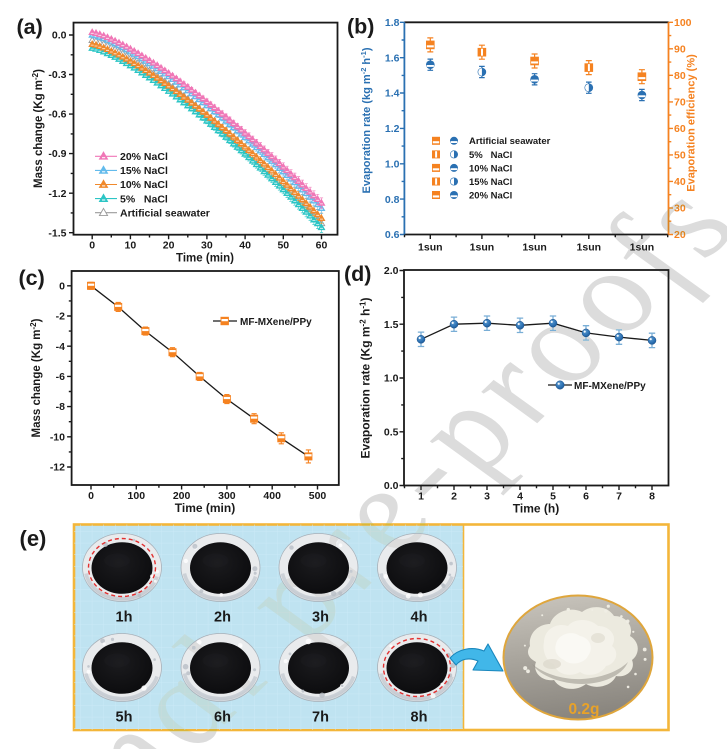 This screenshot has width=727, height=749. What do you see at coordinates (318, 496) in the screenshot?
I see `svg-text: 500` at bounding box center [318, 496].